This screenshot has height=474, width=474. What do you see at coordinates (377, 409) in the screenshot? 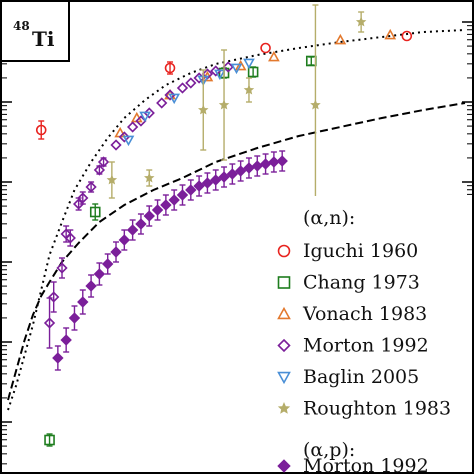
I see `legend-label: Roughton 1983` at bounding box center [377, 409].